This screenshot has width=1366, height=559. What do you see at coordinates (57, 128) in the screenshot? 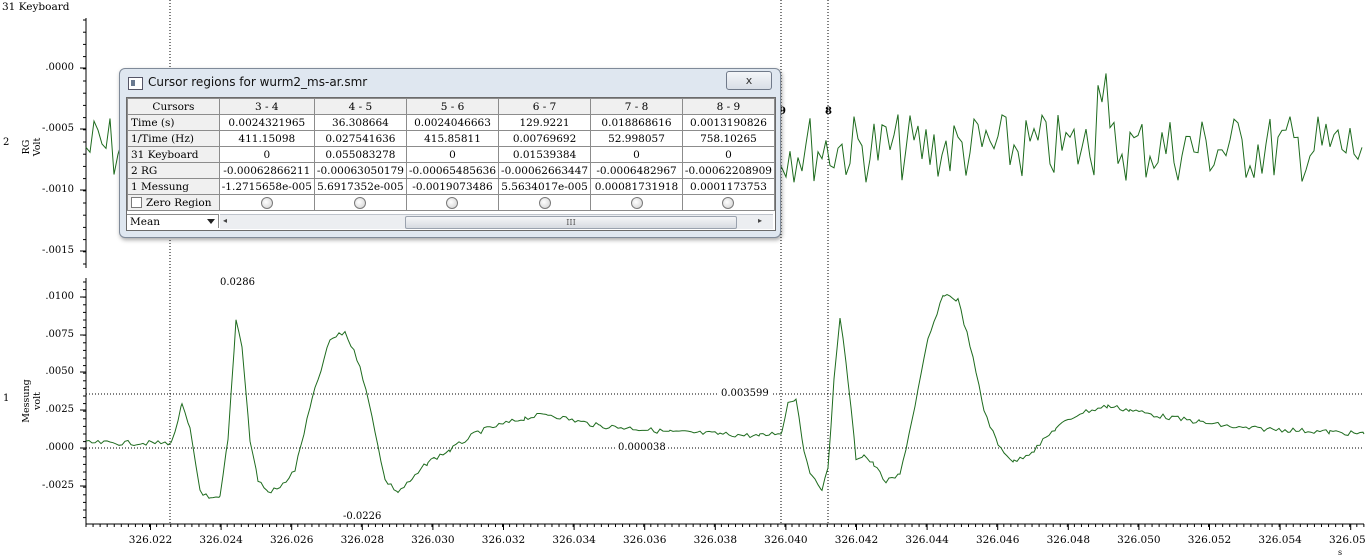
I see `rg-tick-1: -.0005` at bounding box center [57, 128].